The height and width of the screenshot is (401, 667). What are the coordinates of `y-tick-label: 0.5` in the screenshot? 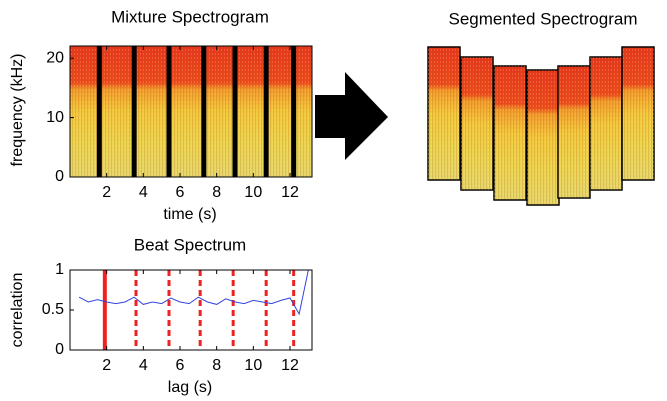 It's located at (53, 309).